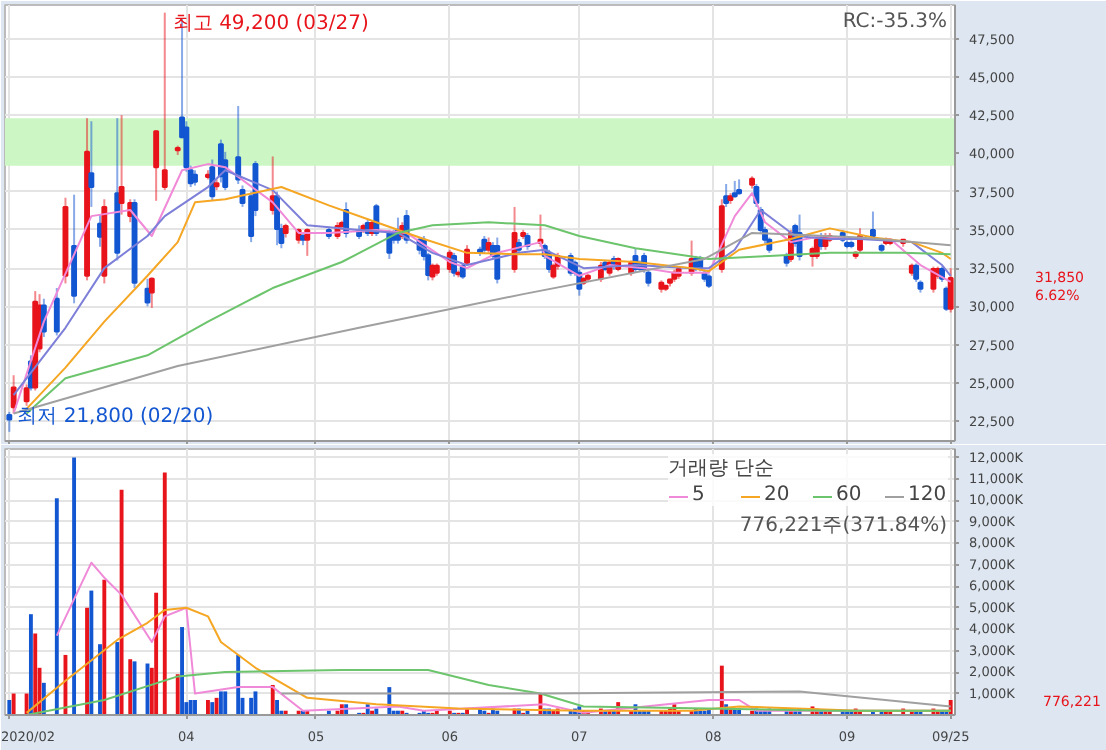 The height and width of the screenshot is (750, 1106). I want to click on legend-label: 5, so click(699, 495).